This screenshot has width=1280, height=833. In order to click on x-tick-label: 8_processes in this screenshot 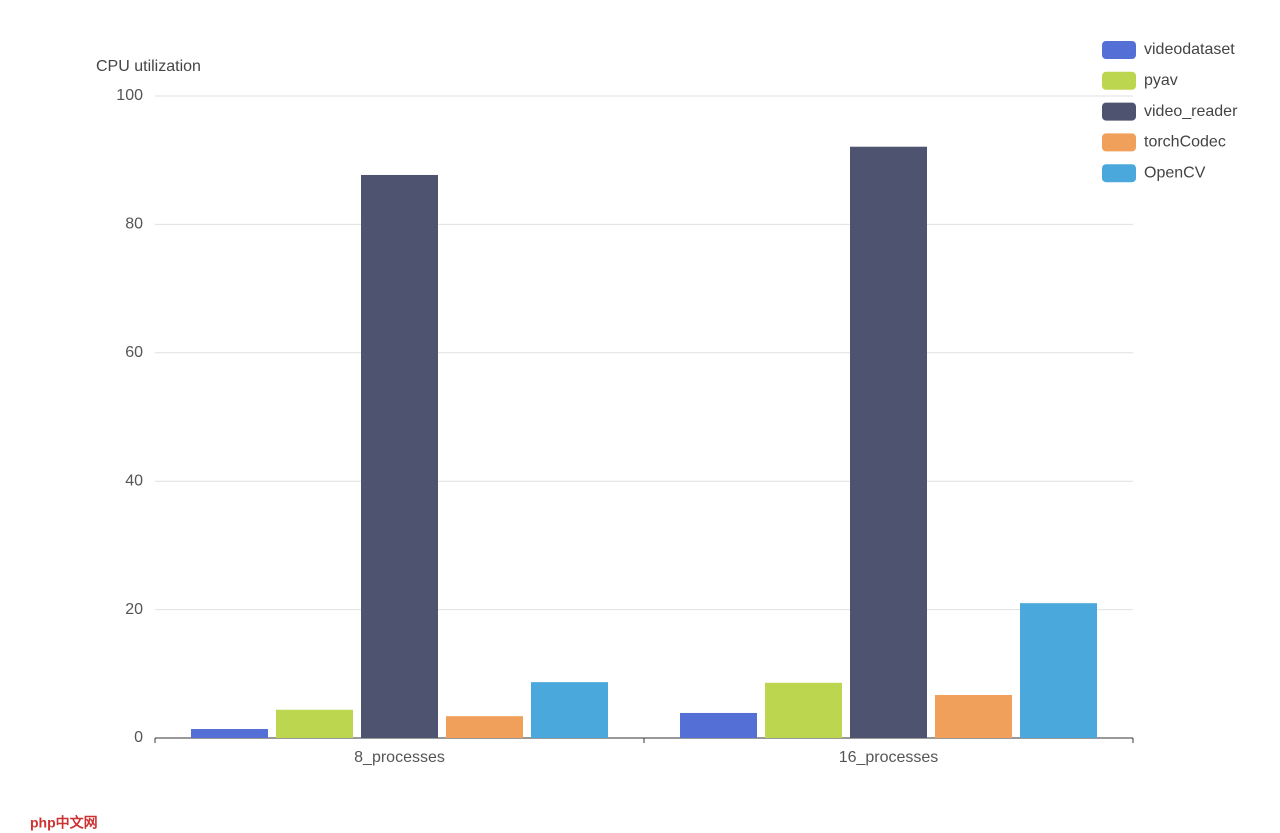, I will do `click(399, 757)`.